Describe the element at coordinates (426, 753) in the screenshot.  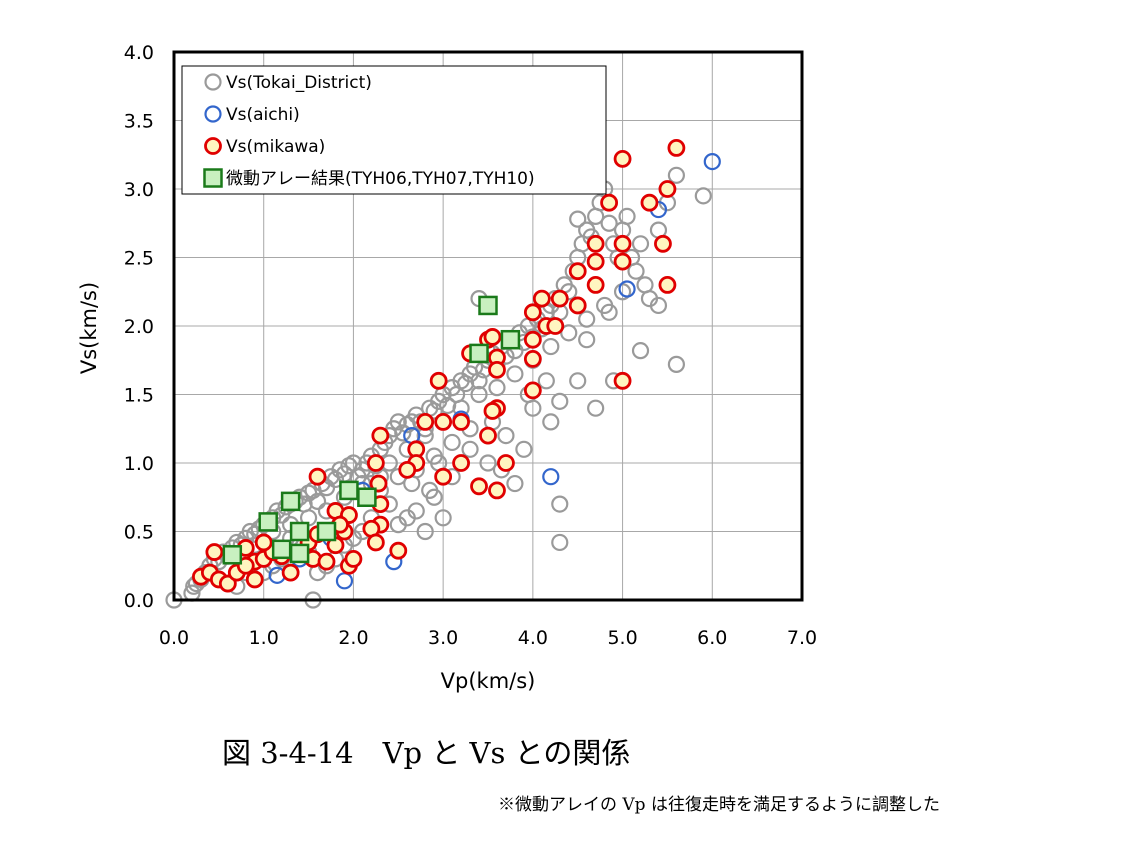
I see `figure-caption: 図 3-4-14 Vp と Vs との関係` at that location.